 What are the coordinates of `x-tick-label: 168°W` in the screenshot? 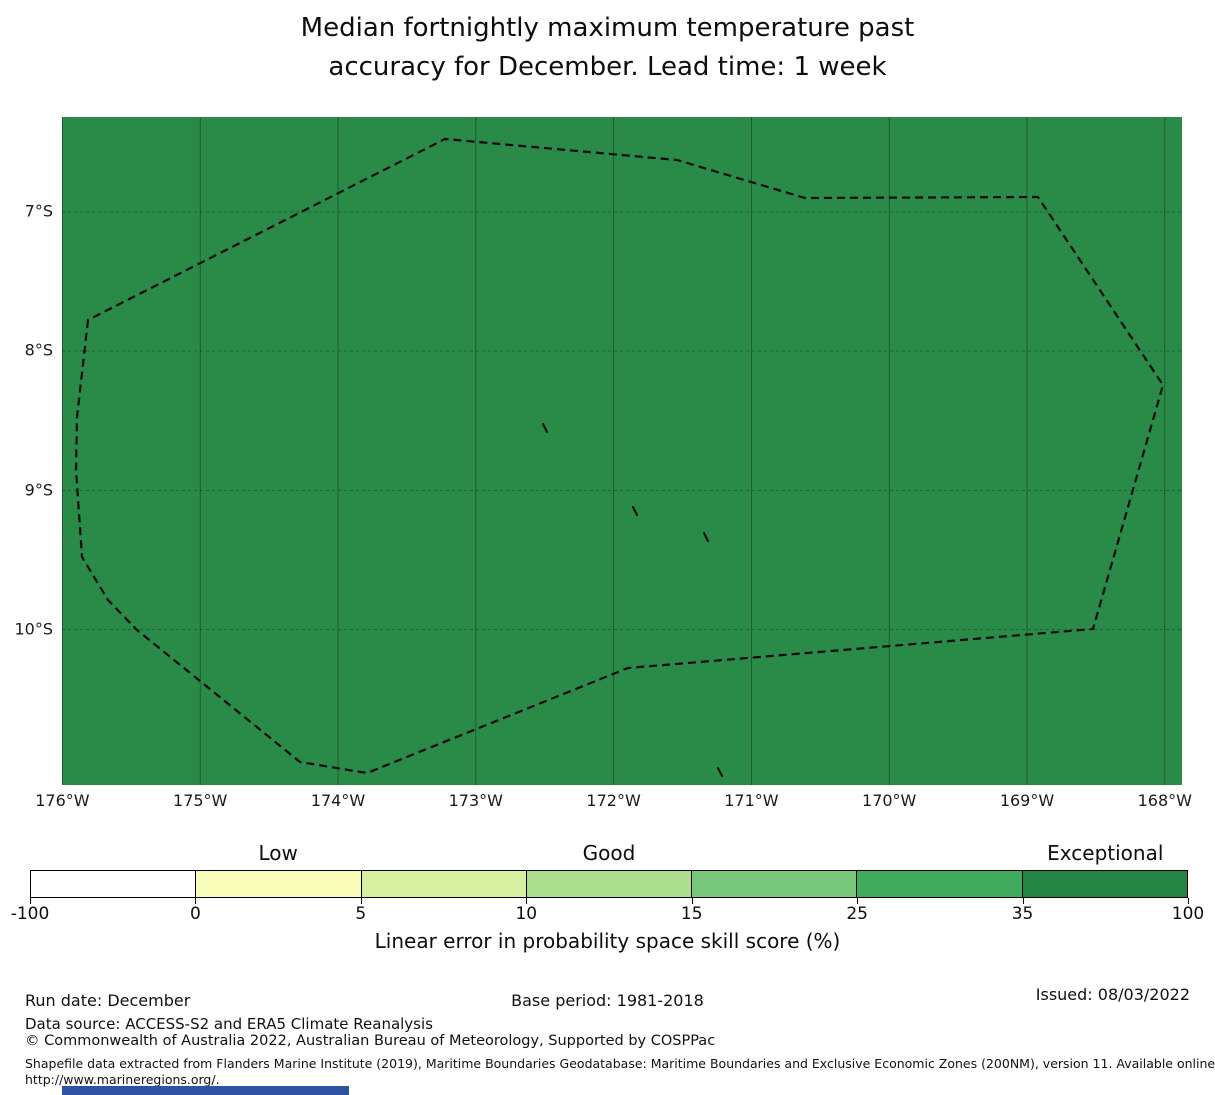 It's located at (1164, 800).